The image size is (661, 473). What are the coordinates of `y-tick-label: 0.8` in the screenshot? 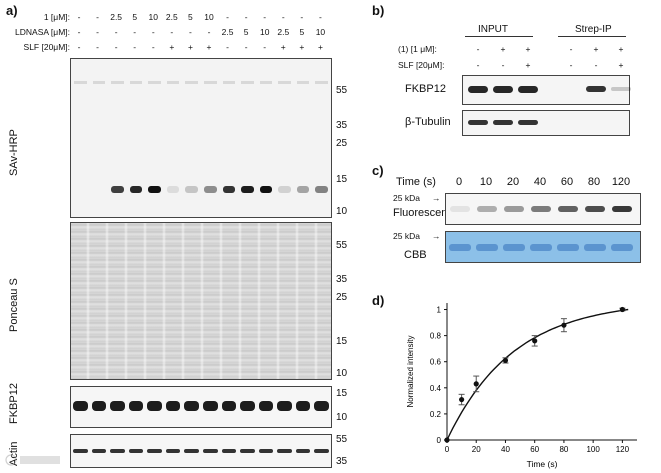 It's located at (436, 336).